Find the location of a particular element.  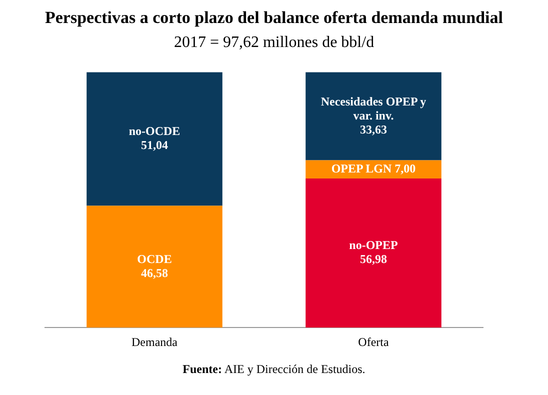

chart-title: Perspectivas a corto plazo del balance oferta demanda mundial is located at coordinates (274, 18).